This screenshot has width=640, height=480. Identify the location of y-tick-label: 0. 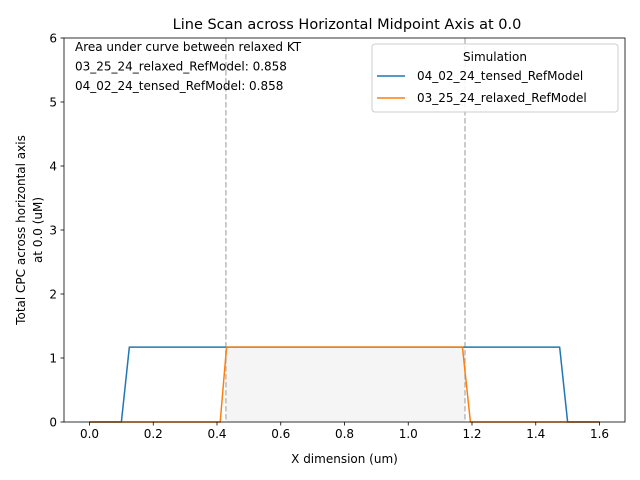
(53, 423).